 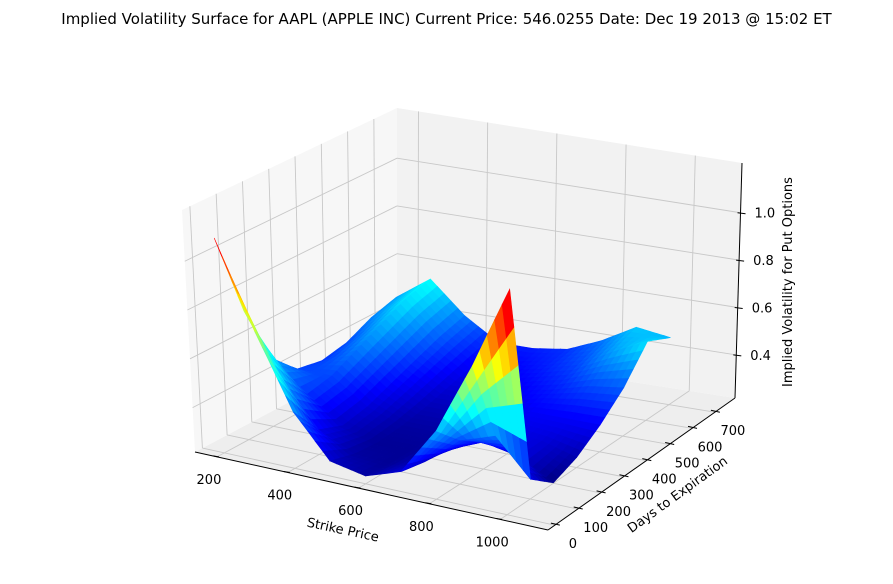 What do you see at coordinates (664, 480) in the screenshot?
I see `y-tick-label: 400` at bounding box center [664, 480].